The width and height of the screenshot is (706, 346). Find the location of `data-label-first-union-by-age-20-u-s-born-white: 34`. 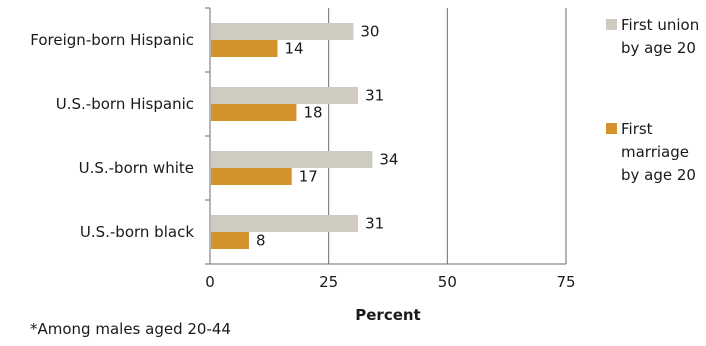

data-label-first-union-by-age-20-u-s-born-white: 34 is located at coordinates (388, 160).